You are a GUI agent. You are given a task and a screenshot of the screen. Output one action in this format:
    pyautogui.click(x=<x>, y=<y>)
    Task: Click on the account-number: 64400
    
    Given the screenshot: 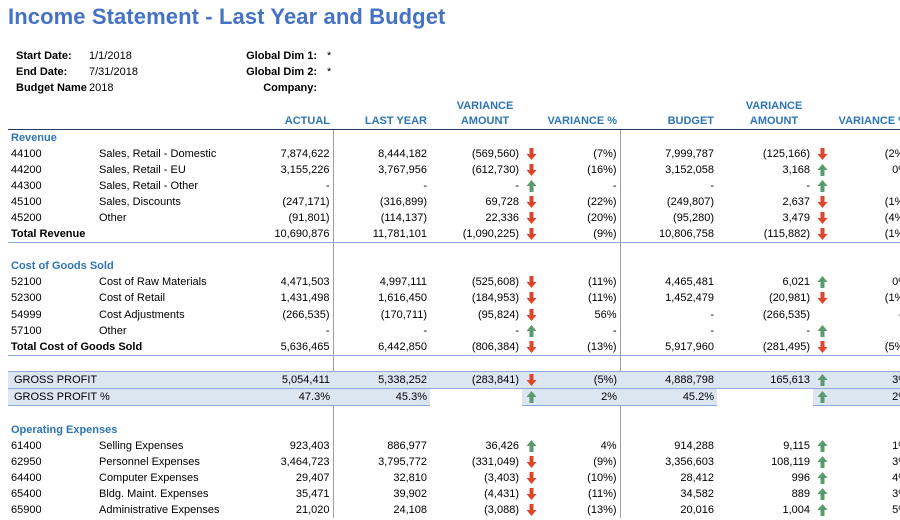 What is the action you would take?
    pyautogui.click(x=26, y=477)
    